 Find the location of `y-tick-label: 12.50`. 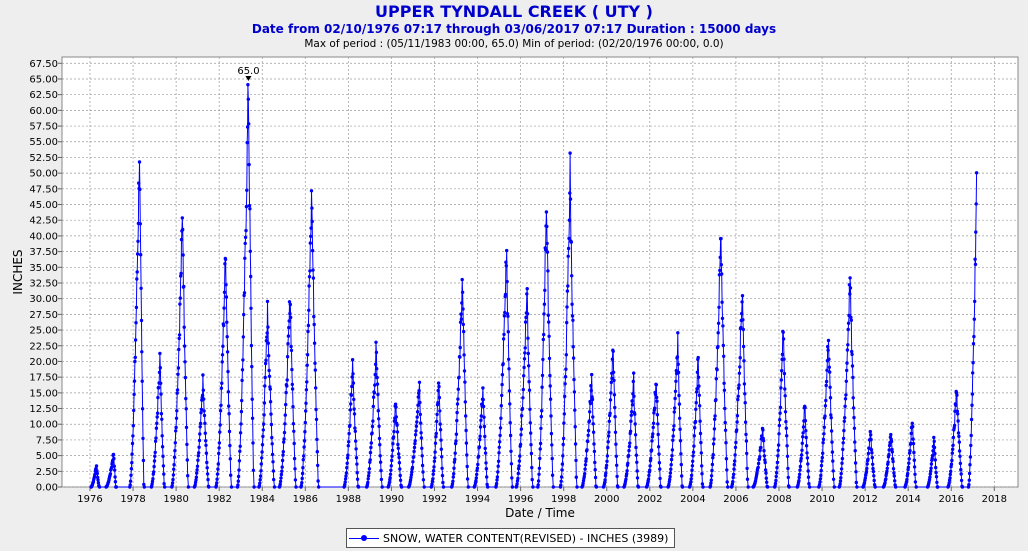

y-tick-label: 12.50 is located at coordinates (43, 409).